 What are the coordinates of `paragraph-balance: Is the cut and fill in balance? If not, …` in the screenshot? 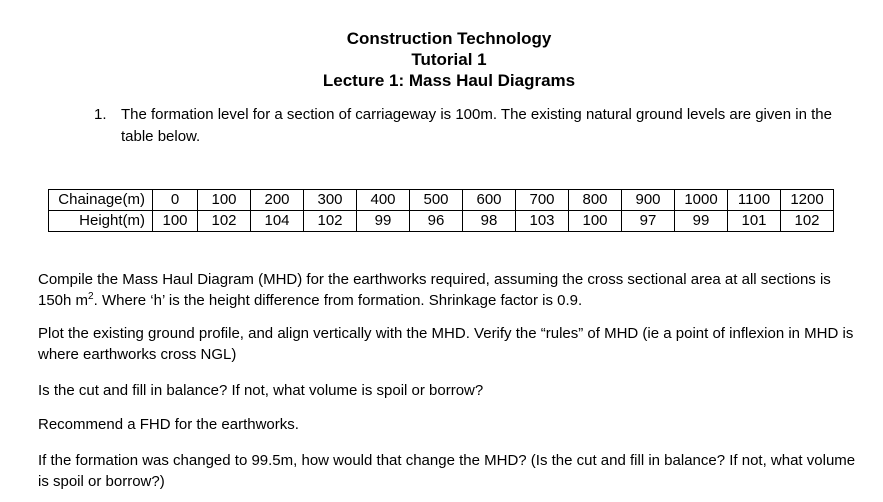 It's located at (261, 390).